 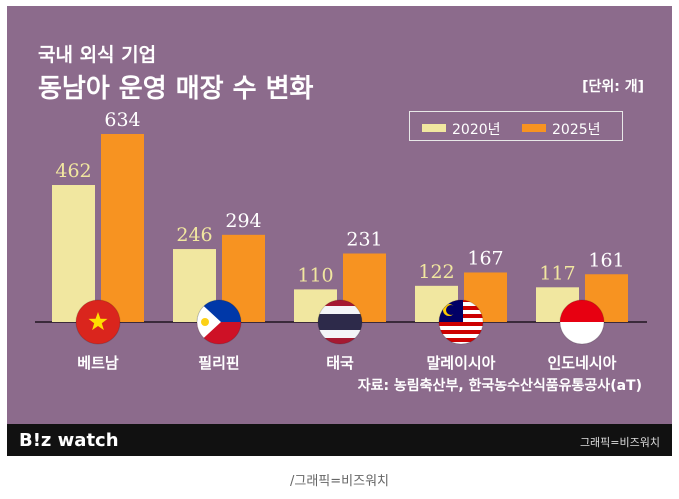 I want to click on chart-title-line1: 국내 외식 기업, so click(x=97, y=55).